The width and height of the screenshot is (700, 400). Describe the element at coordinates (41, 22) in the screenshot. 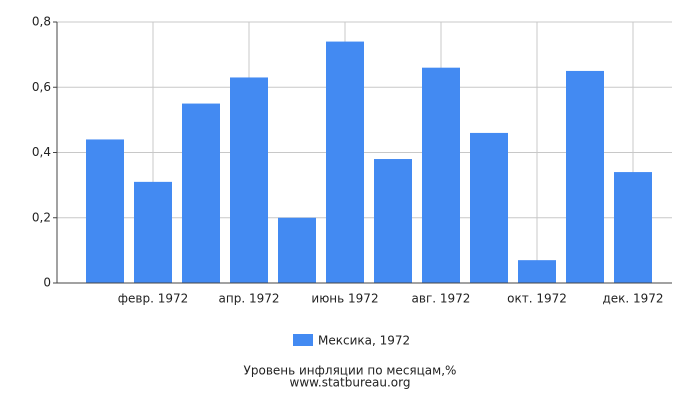

I see `y-tick-label: 0,8` at that location.